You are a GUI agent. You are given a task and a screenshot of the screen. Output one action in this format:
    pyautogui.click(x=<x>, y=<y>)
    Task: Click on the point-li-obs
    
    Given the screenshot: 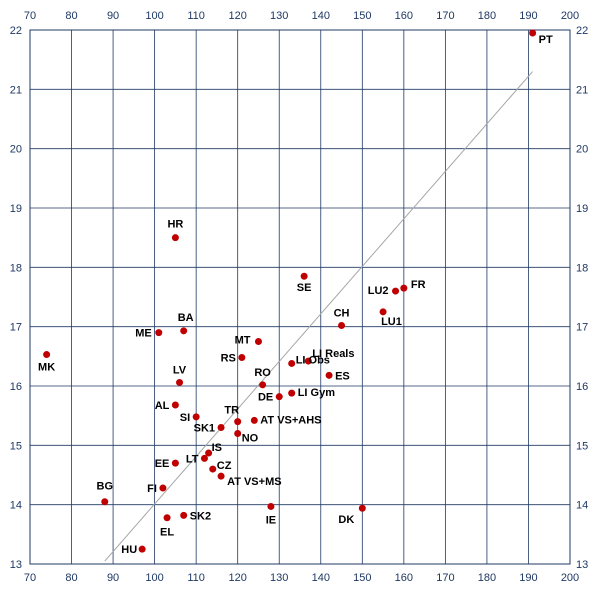 What is the action you would take?
    pyautogui.click(x=292, y=363)
    